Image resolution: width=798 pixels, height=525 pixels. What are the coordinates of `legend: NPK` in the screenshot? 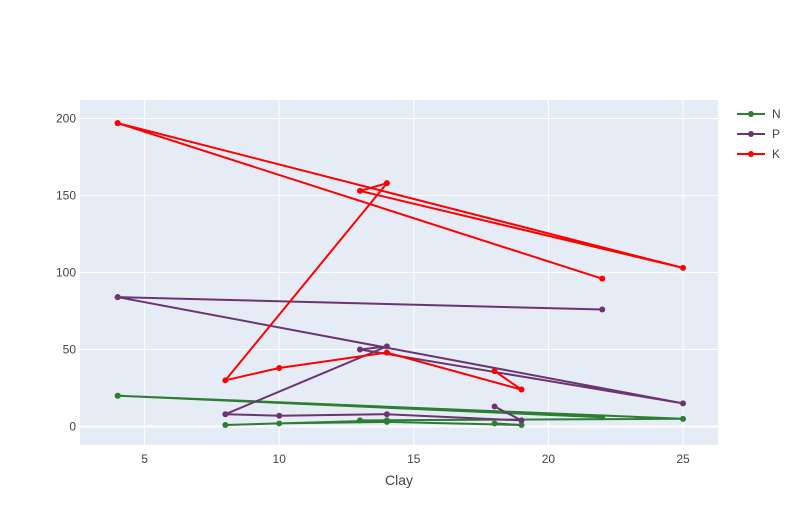 It's located at (759, 134).